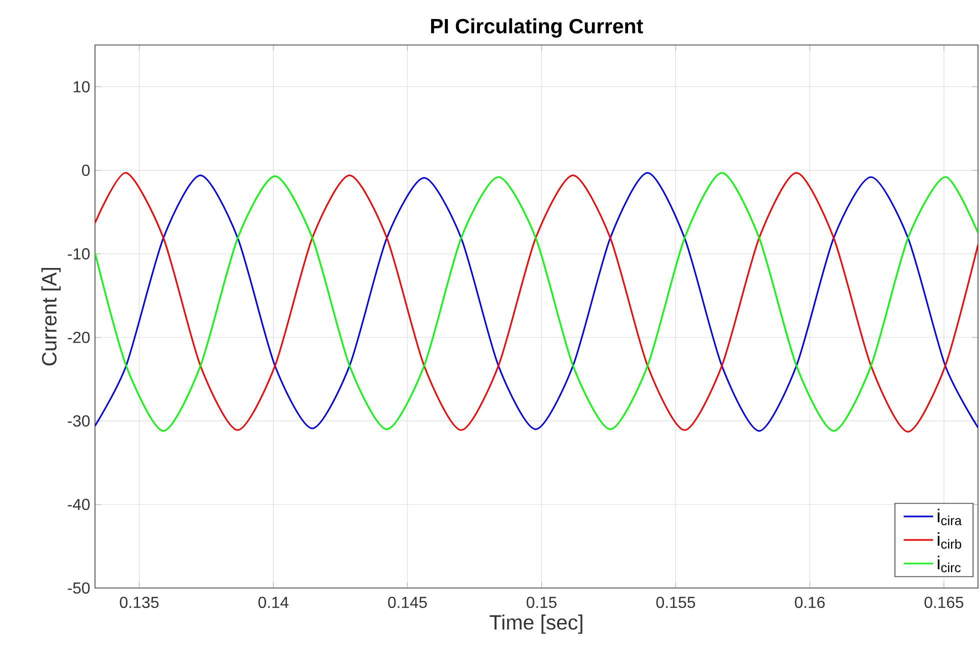  What do you see at coordinates (79, 421) in the screenshot?
I see `y-tick-label: -30` at bounding box center [79, 421].